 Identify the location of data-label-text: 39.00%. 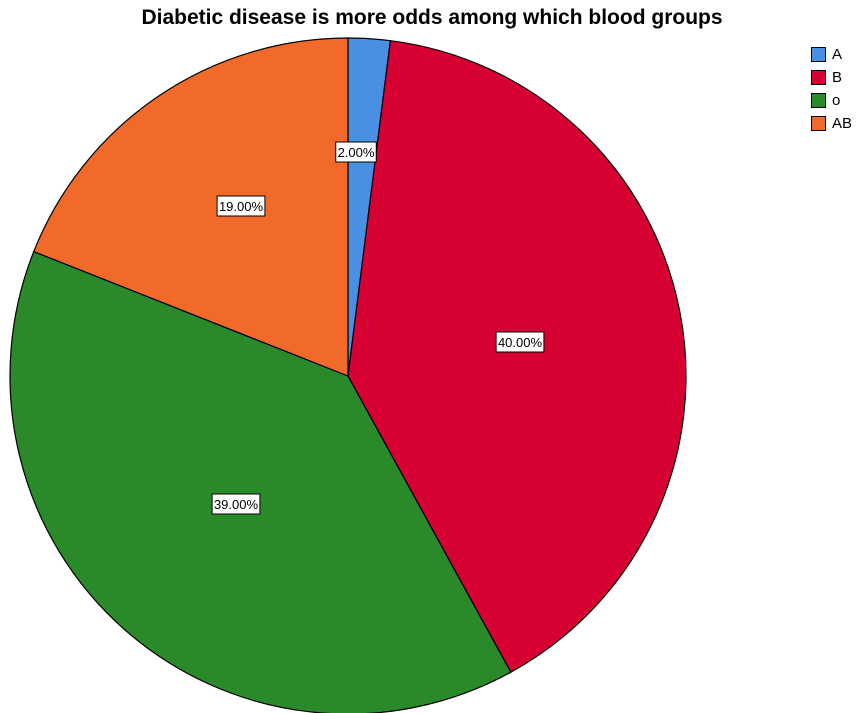
(236, 504).